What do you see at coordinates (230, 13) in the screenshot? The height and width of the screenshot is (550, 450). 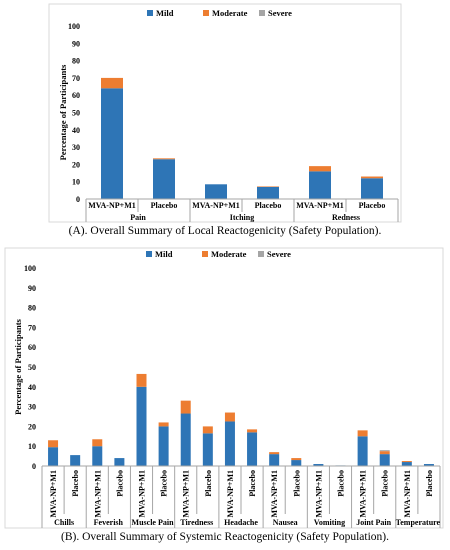 I see `local-legend-label-moderate: Moderate` at bounding box center [230, 13].